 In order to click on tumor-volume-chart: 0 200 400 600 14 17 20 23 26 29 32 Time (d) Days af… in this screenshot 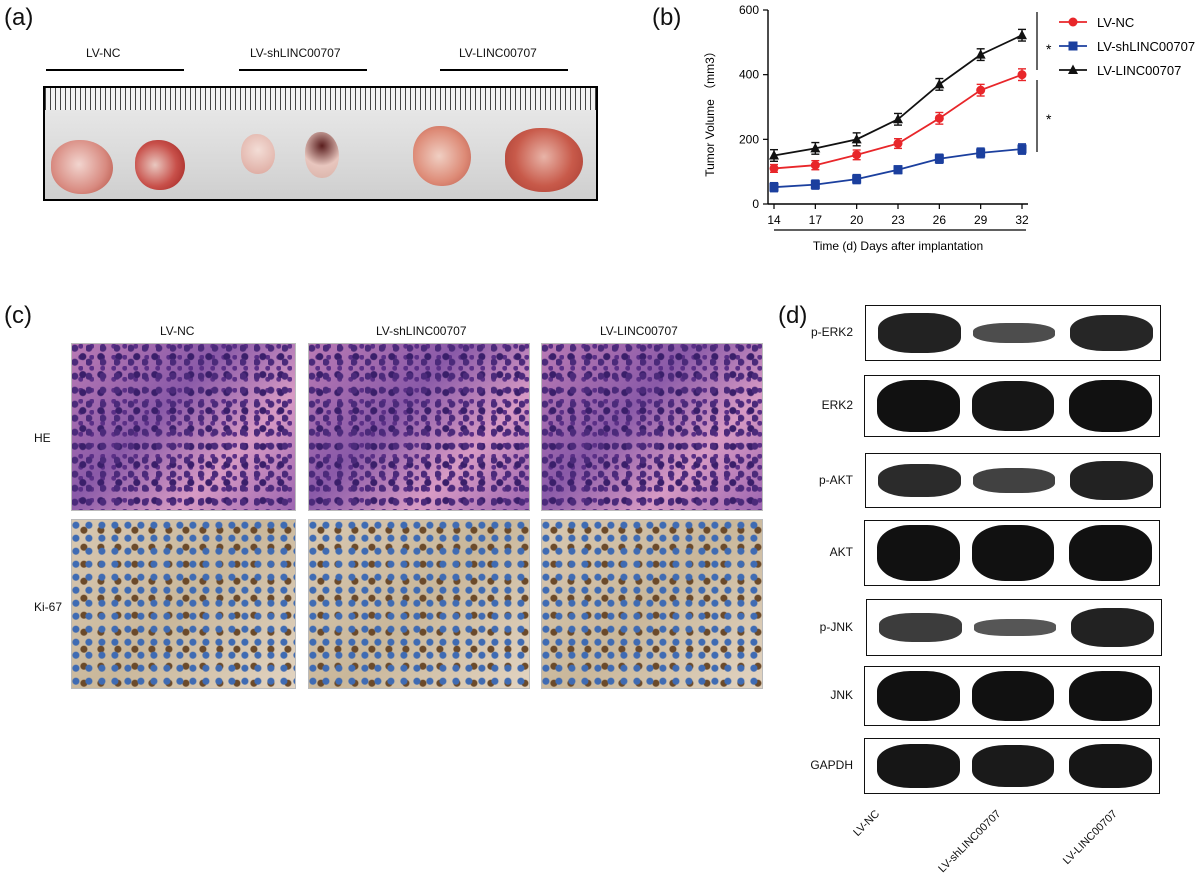, I will do `click(949, 128)`.